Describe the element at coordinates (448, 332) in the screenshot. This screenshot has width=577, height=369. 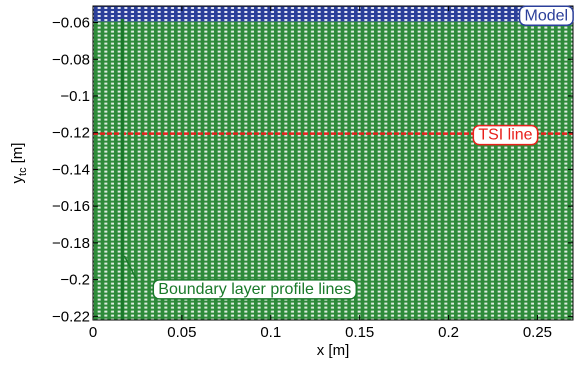
I see `x-tick-label: 0.2` at that location.